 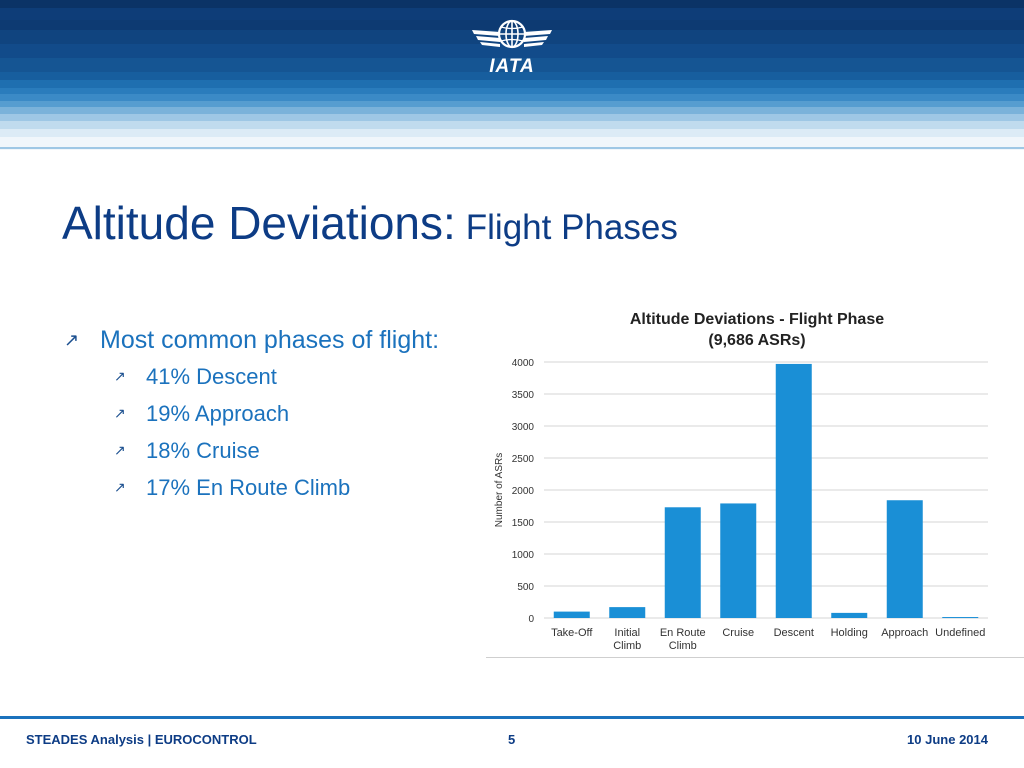 I want to click on sub-bullet-item: ↗ 19% Approach, so click(x=250, y=413).